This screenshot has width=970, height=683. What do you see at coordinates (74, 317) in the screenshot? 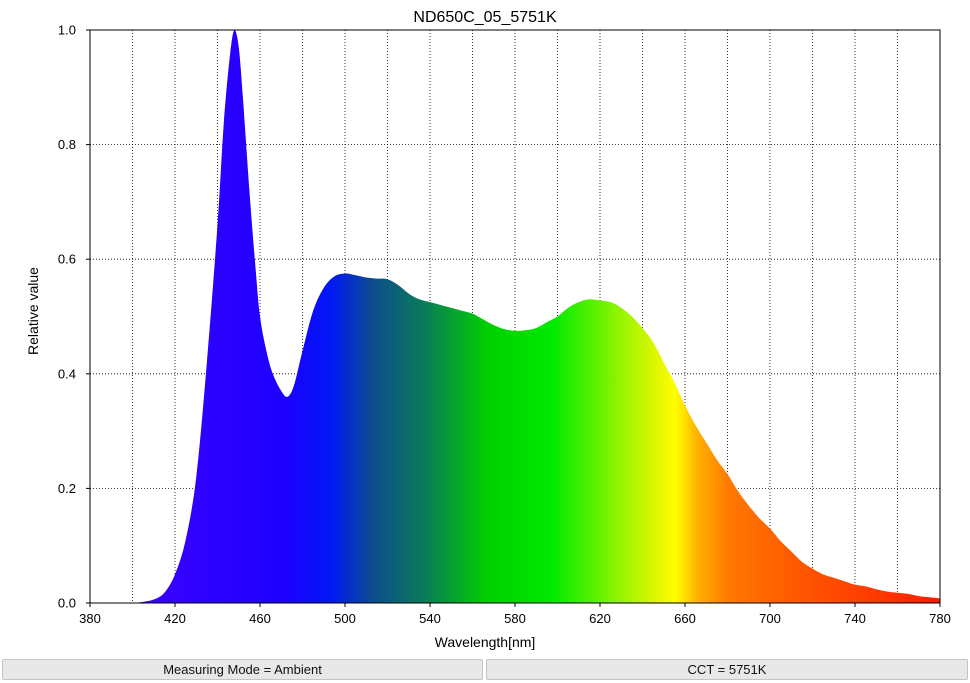
I see `y-axis-ticks: 0.0 0.2 0.4 0.6 0.8 1.0` at bounding box center [74, 317].